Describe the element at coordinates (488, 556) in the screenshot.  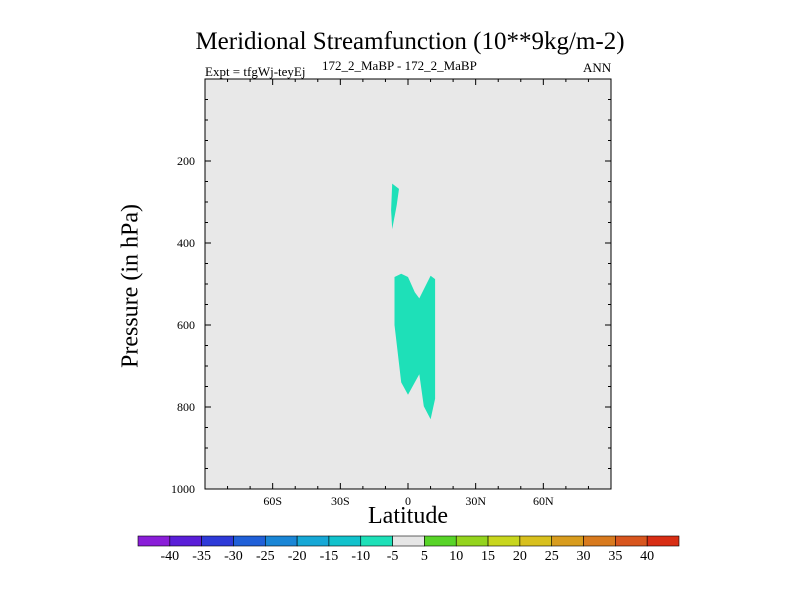
I see `colorbar-label: 15` at that location.